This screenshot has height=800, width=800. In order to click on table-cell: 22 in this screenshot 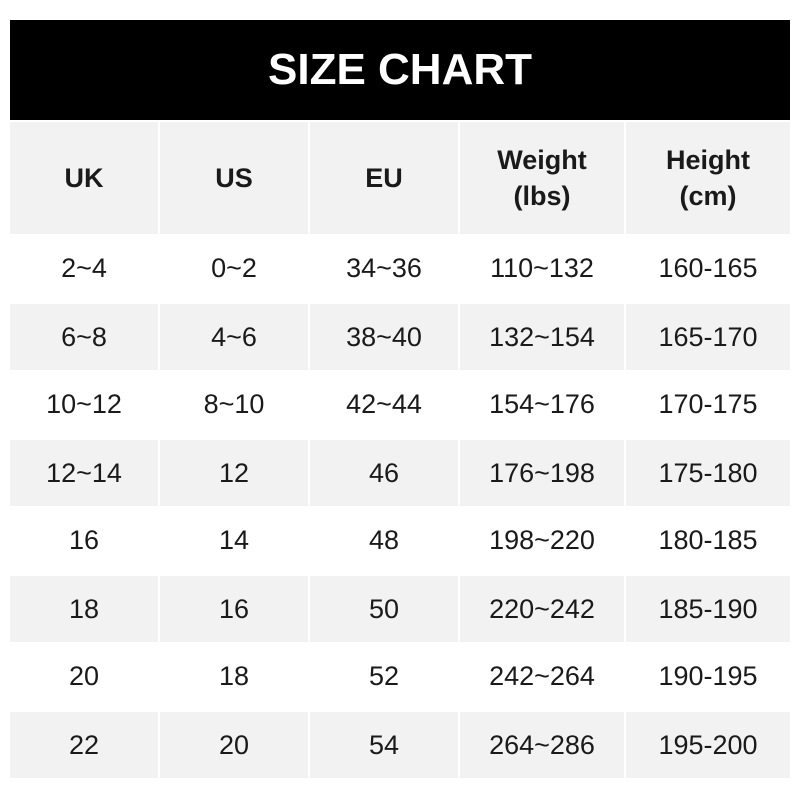, I will do `click(84, 745)`.